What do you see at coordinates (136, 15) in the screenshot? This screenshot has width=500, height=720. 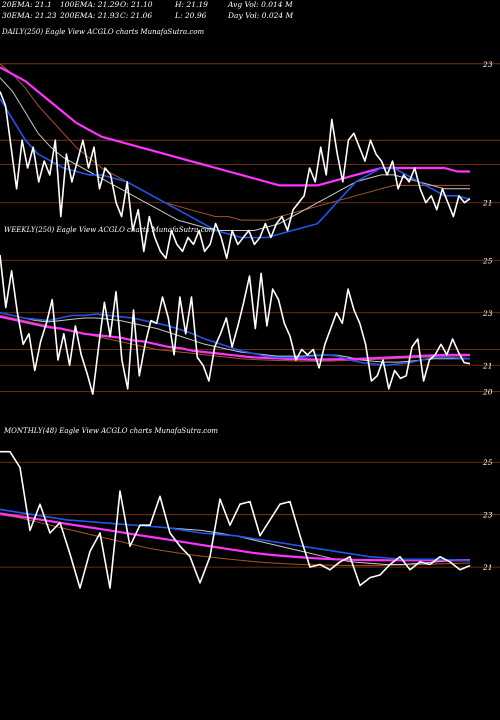 I see `header-close: C: 21.06` at bounding box center [136, 15].